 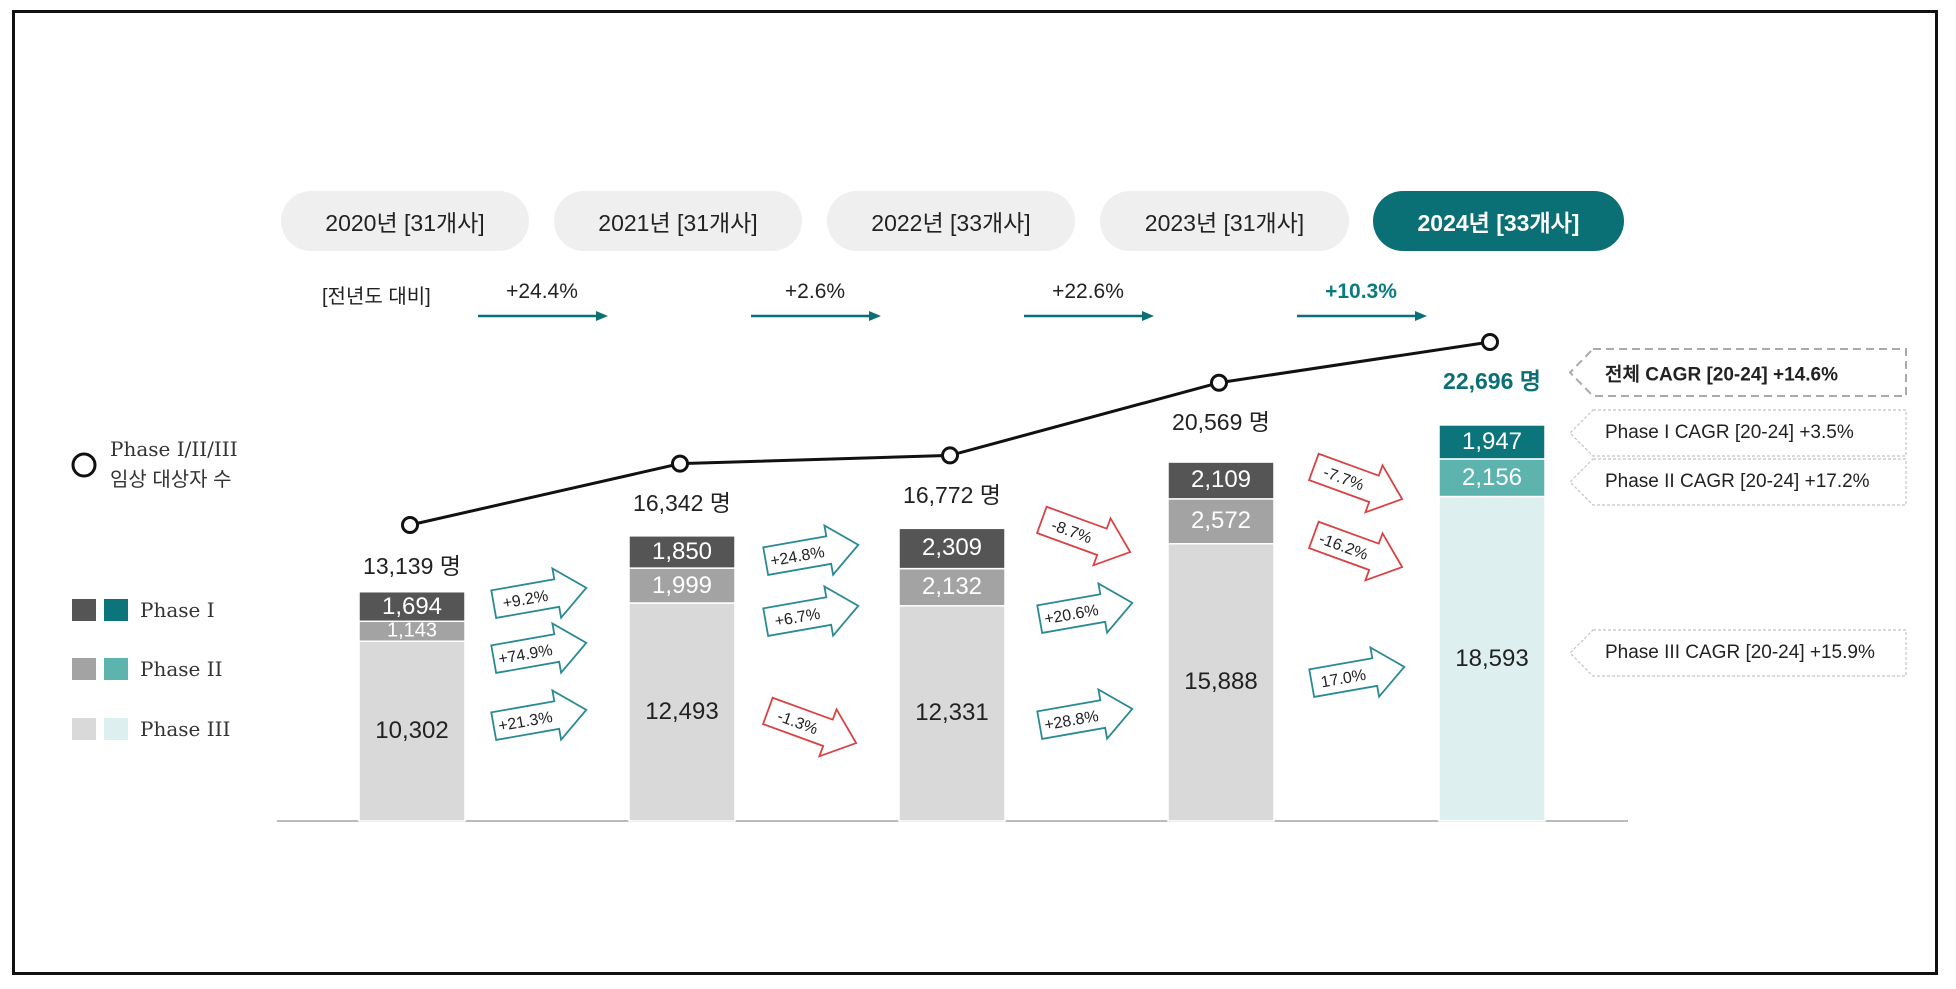 I want to click on year-pill-0: 2020년 [31개사], so click(x=405, y=221).